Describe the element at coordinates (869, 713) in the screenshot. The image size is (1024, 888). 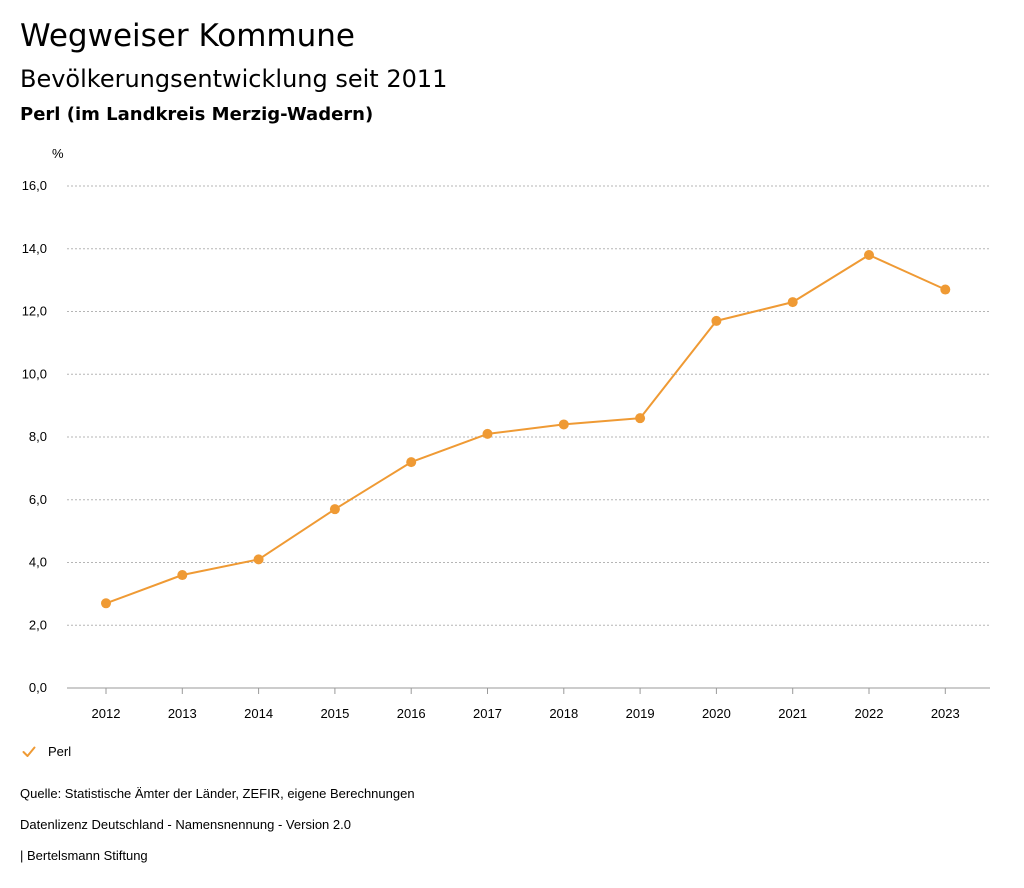
I see `x-tick-label: 2022` at that location.